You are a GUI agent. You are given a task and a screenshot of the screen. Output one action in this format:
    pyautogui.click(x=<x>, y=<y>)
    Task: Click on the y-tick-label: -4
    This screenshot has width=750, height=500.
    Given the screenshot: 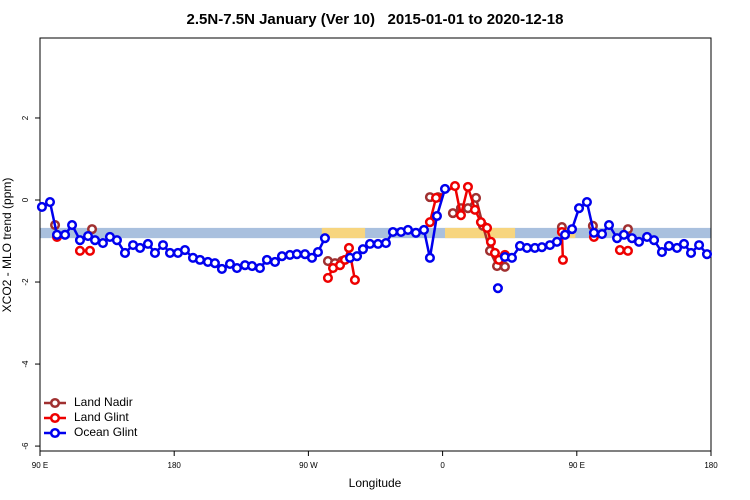 What is the action you would take?
    pyautogui.click(x=25, y=364)
    